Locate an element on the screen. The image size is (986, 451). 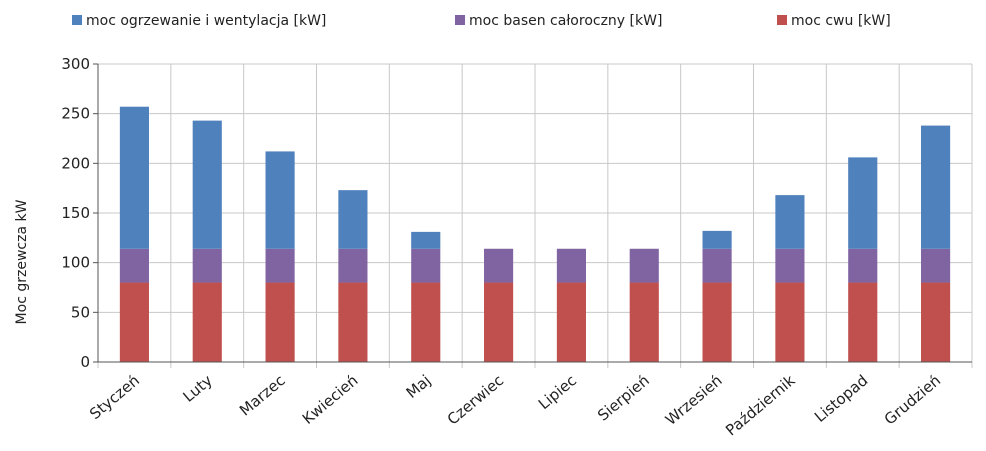
y-tick-label-200: 200 is located at coordinates (75, 163).